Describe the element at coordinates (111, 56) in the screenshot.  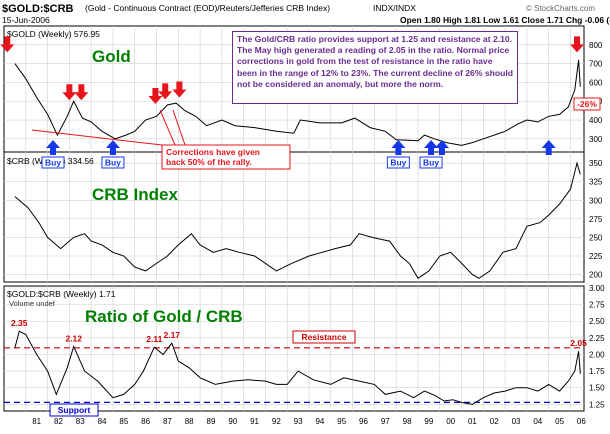
I see `gold-title: Gold` at that location.